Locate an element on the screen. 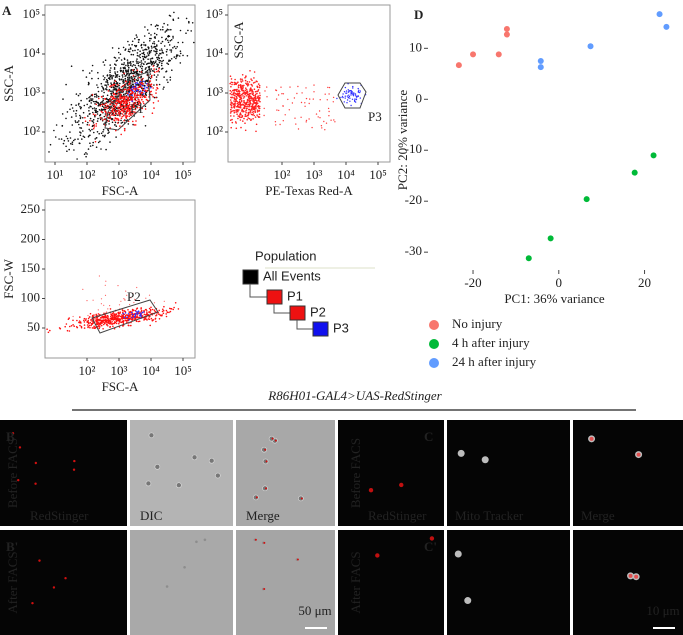 This screenshot has height=635, width=683. x-tick-label: -20 is located at coordinates (472, 282).